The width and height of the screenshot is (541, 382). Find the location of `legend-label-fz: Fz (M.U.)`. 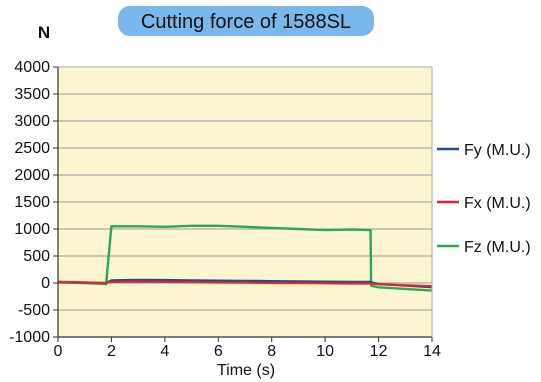

legend-label-fz: Fz (M.U.) is located at coordinates (497, 247).